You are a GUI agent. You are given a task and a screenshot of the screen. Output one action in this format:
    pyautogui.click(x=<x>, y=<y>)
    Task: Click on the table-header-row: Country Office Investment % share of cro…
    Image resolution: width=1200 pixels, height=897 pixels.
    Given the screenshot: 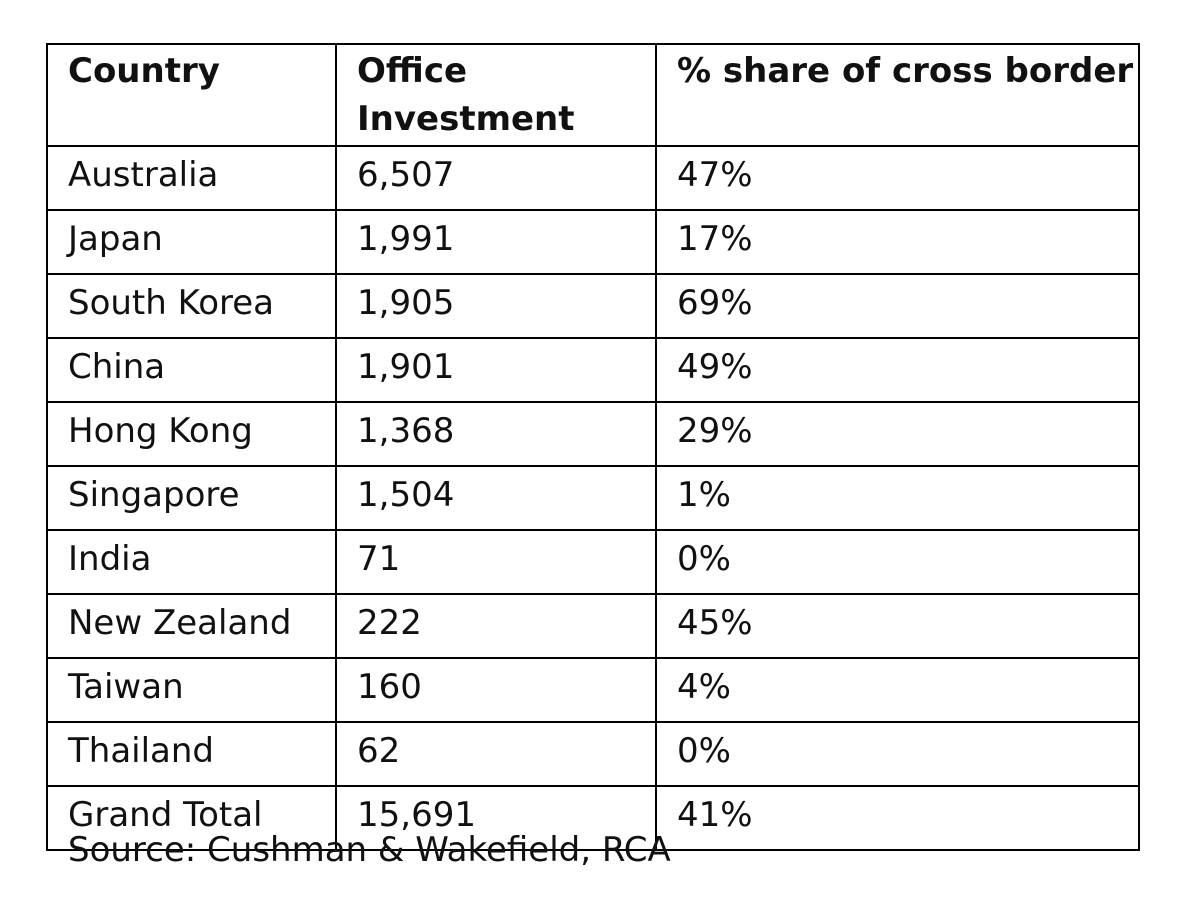 What is the action you would take?
    pyautogui.click(x=593, y=95)
    